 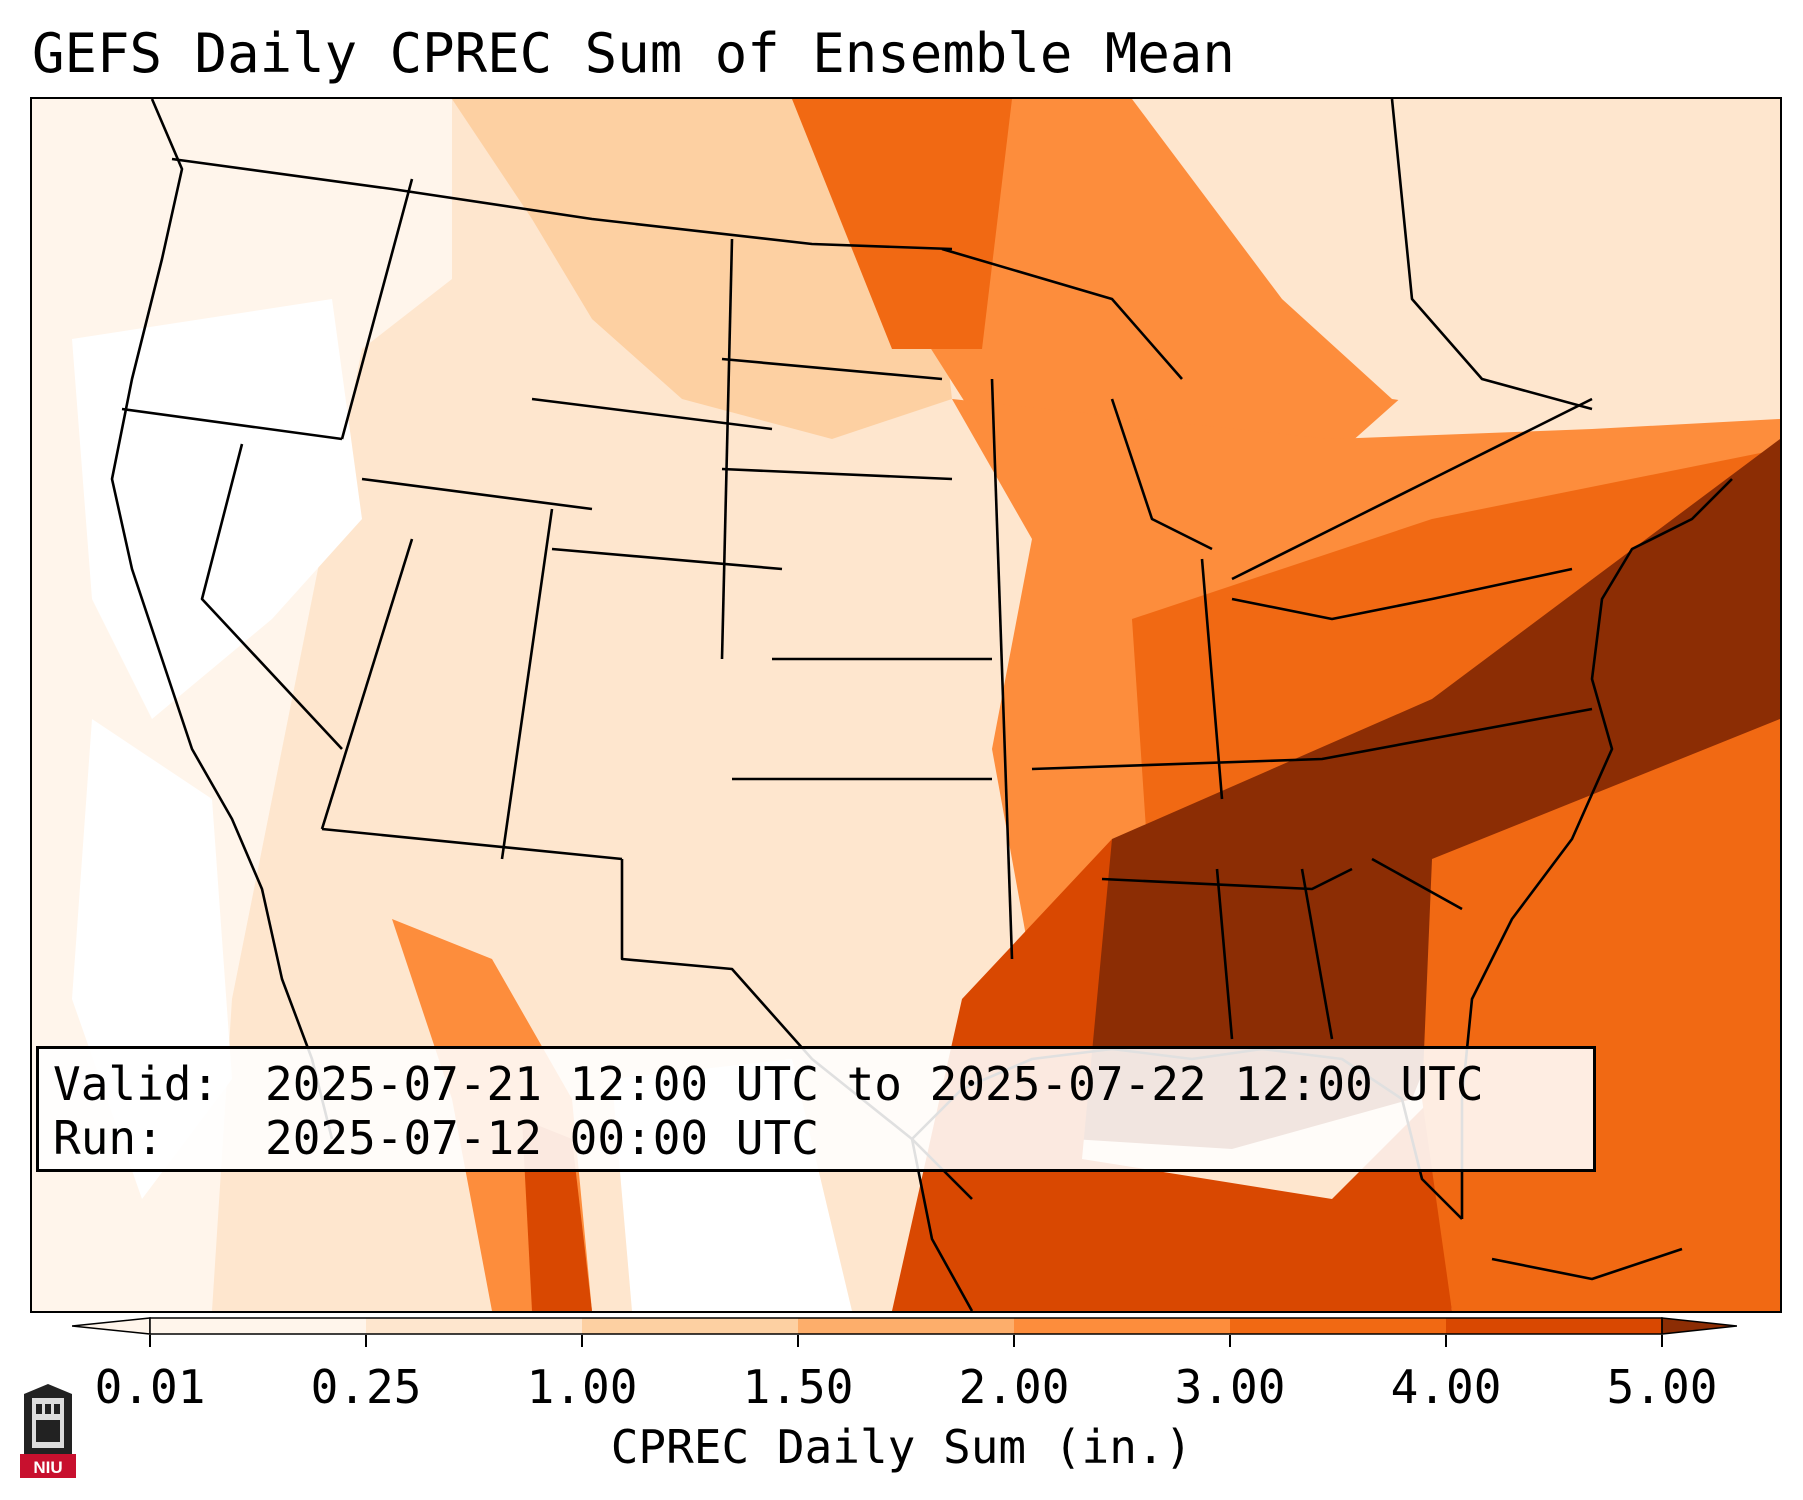 I want to click on gulf-states-border, so click(x=1227, y=879).